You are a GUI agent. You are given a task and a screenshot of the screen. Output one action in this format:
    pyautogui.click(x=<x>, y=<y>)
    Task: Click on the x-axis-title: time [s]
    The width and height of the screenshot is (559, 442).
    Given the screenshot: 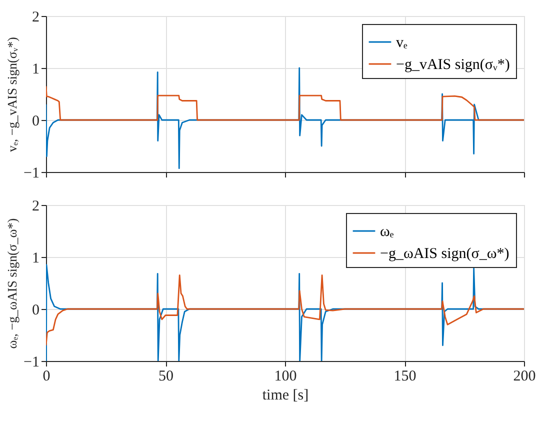 What is the action you would take?
    pyautogui.click(x=285, y=396)
    